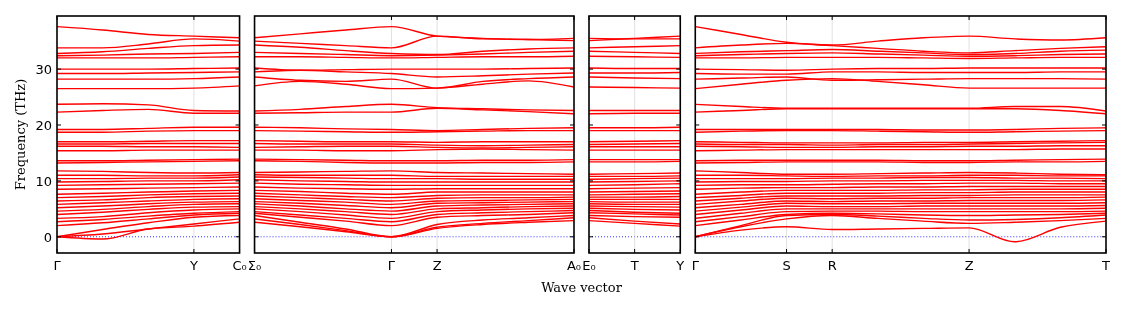 The height and width of the screenshot is (310, 1127). I want to click on x-tick-label: Σ₀, so click(254, 265).